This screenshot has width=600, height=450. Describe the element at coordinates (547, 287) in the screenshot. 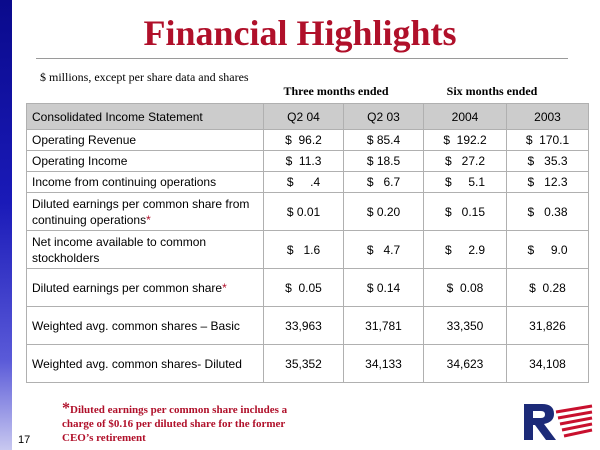

I see `cell-value: $ 0.28` at that location.